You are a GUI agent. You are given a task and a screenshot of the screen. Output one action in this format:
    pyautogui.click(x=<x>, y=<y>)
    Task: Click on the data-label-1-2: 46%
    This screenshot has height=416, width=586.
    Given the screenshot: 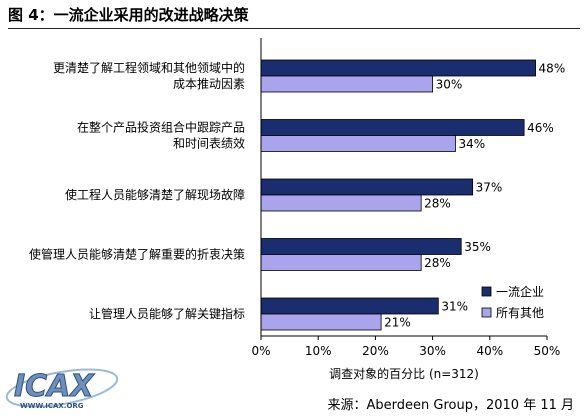 What is the action you would take?
    pyautogui.click(x=540, y=128)
    